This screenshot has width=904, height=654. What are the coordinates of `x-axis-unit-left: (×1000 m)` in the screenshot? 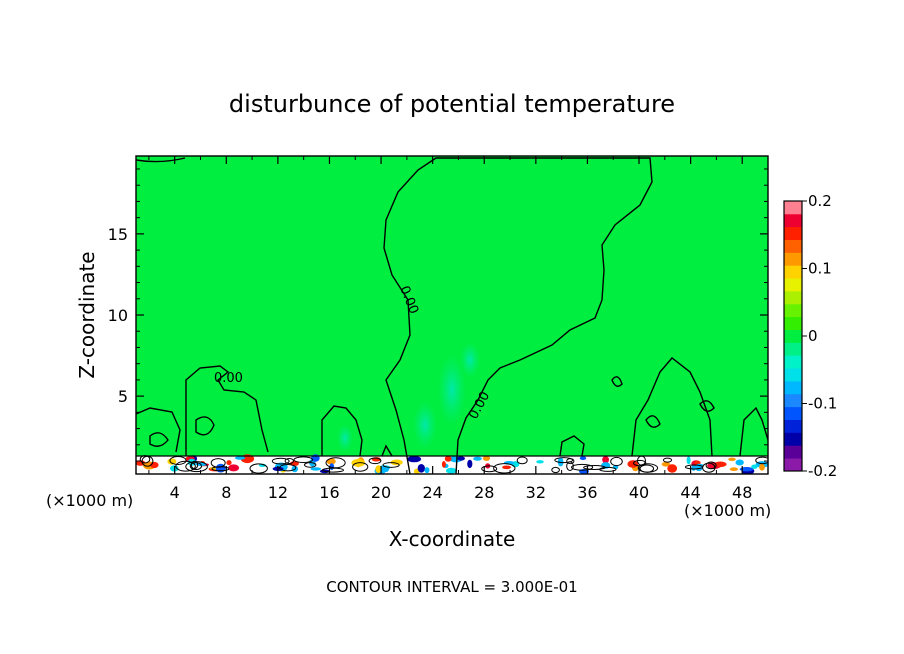 It's located at (89, 500).